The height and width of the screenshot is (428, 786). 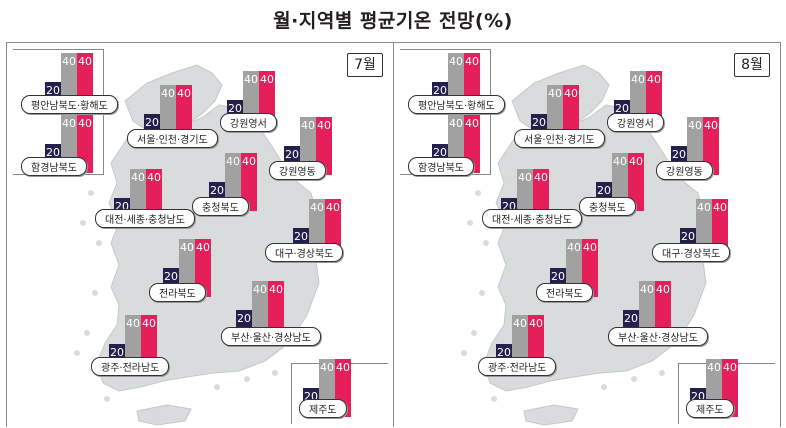 What do you see at coordinates (393, 21) in the screenshot?
I see `chart-title: 월·지역별 평균기온 전망(%)` at bounding box center [393, 21].